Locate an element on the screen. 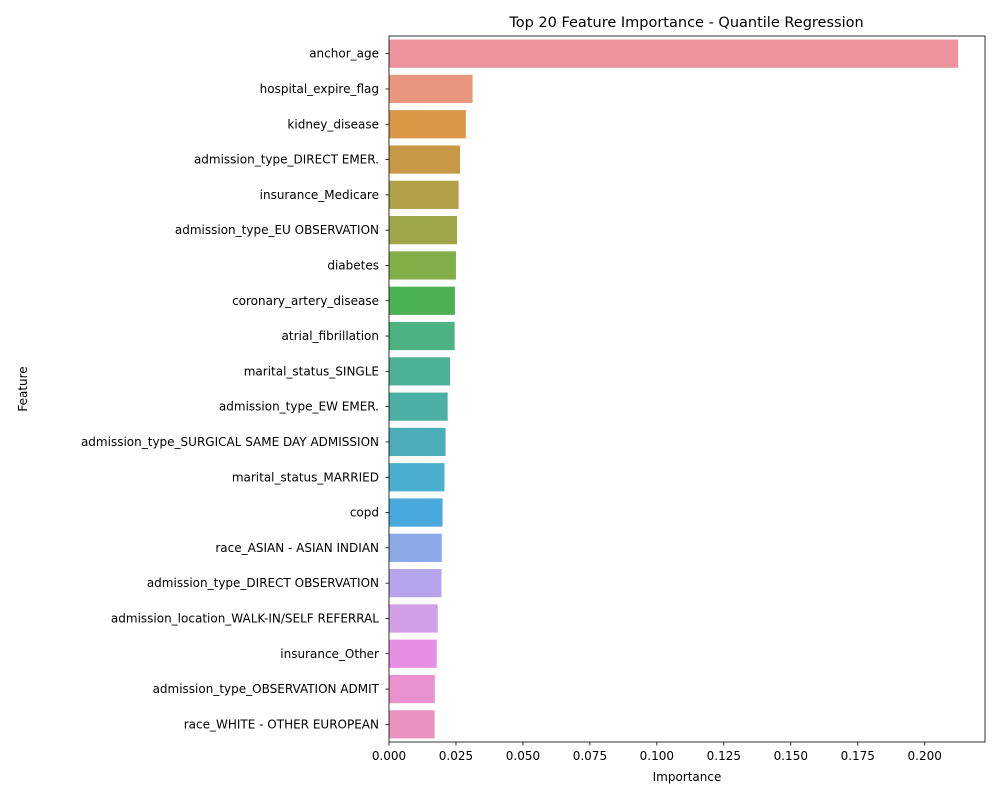 The image size is (1000, 800). x-tick-label: 0.175 is located at coordinates (858, 756).